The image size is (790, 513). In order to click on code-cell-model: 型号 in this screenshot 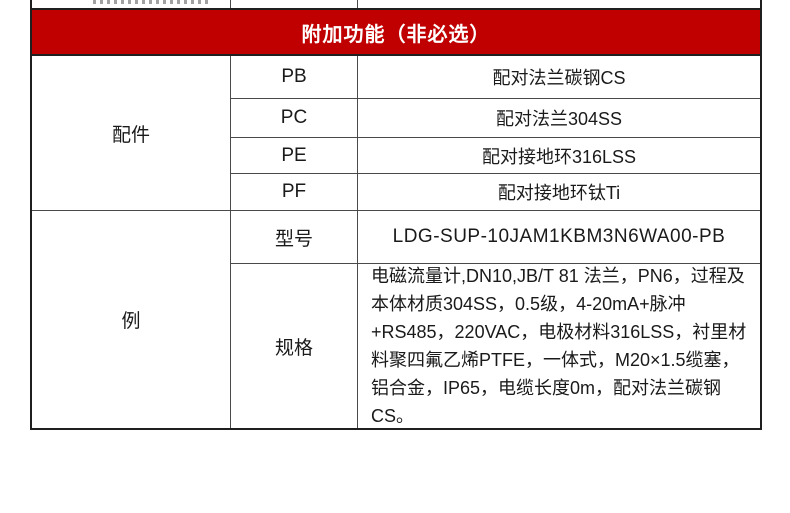, I will do `click(294, 237)`.